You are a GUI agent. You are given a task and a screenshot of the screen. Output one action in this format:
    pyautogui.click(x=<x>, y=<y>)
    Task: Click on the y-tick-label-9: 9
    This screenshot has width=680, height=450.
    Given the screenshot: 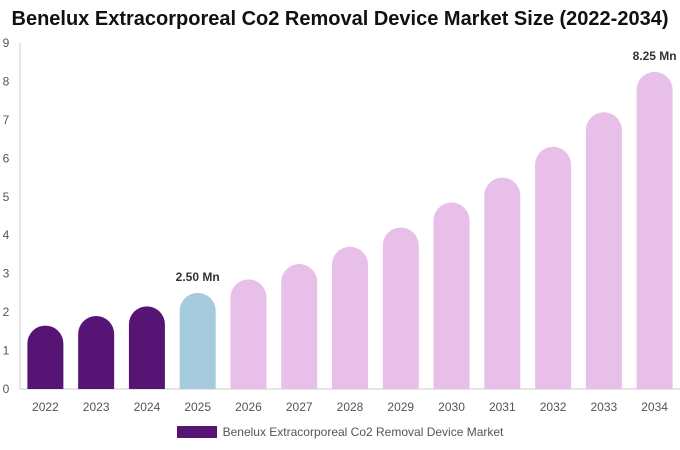 What is the action you would take?
    pyautogui.click(x=6, y=43)
    